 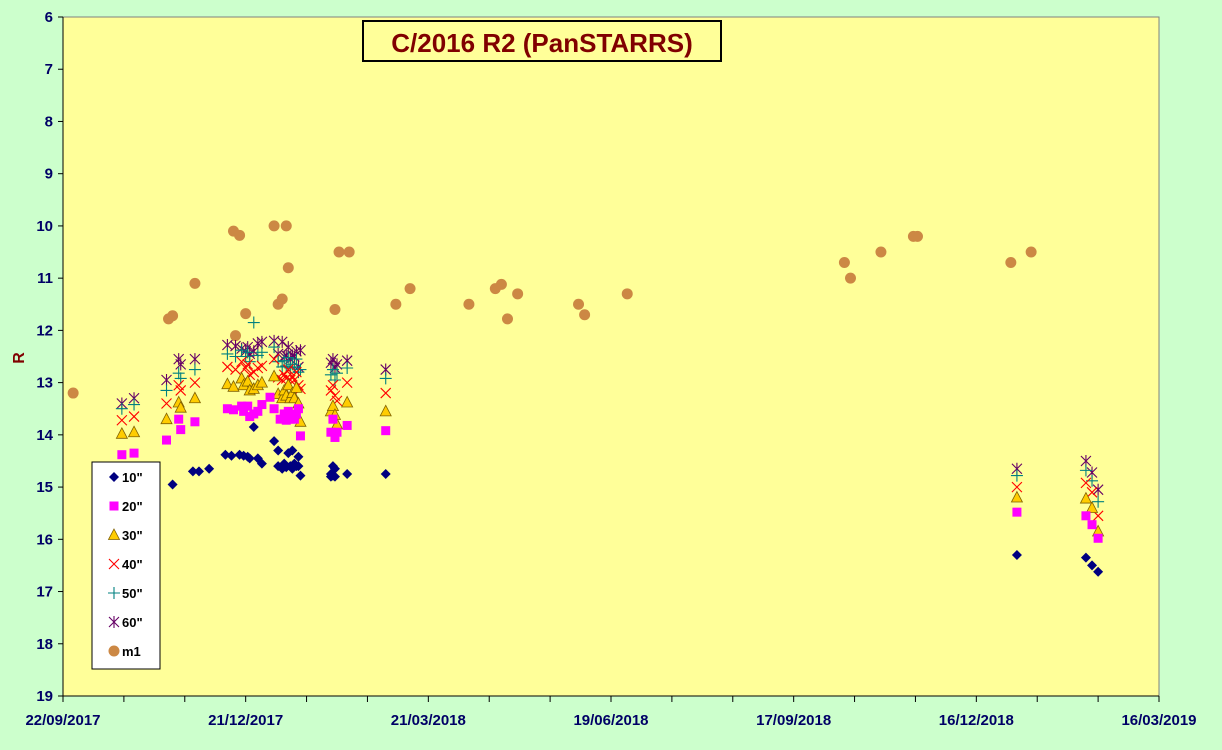 What do you see at coordinates (49, 174) in the screenshot?
I see `y-tick-label: 9` at bounding box center [49, 174].